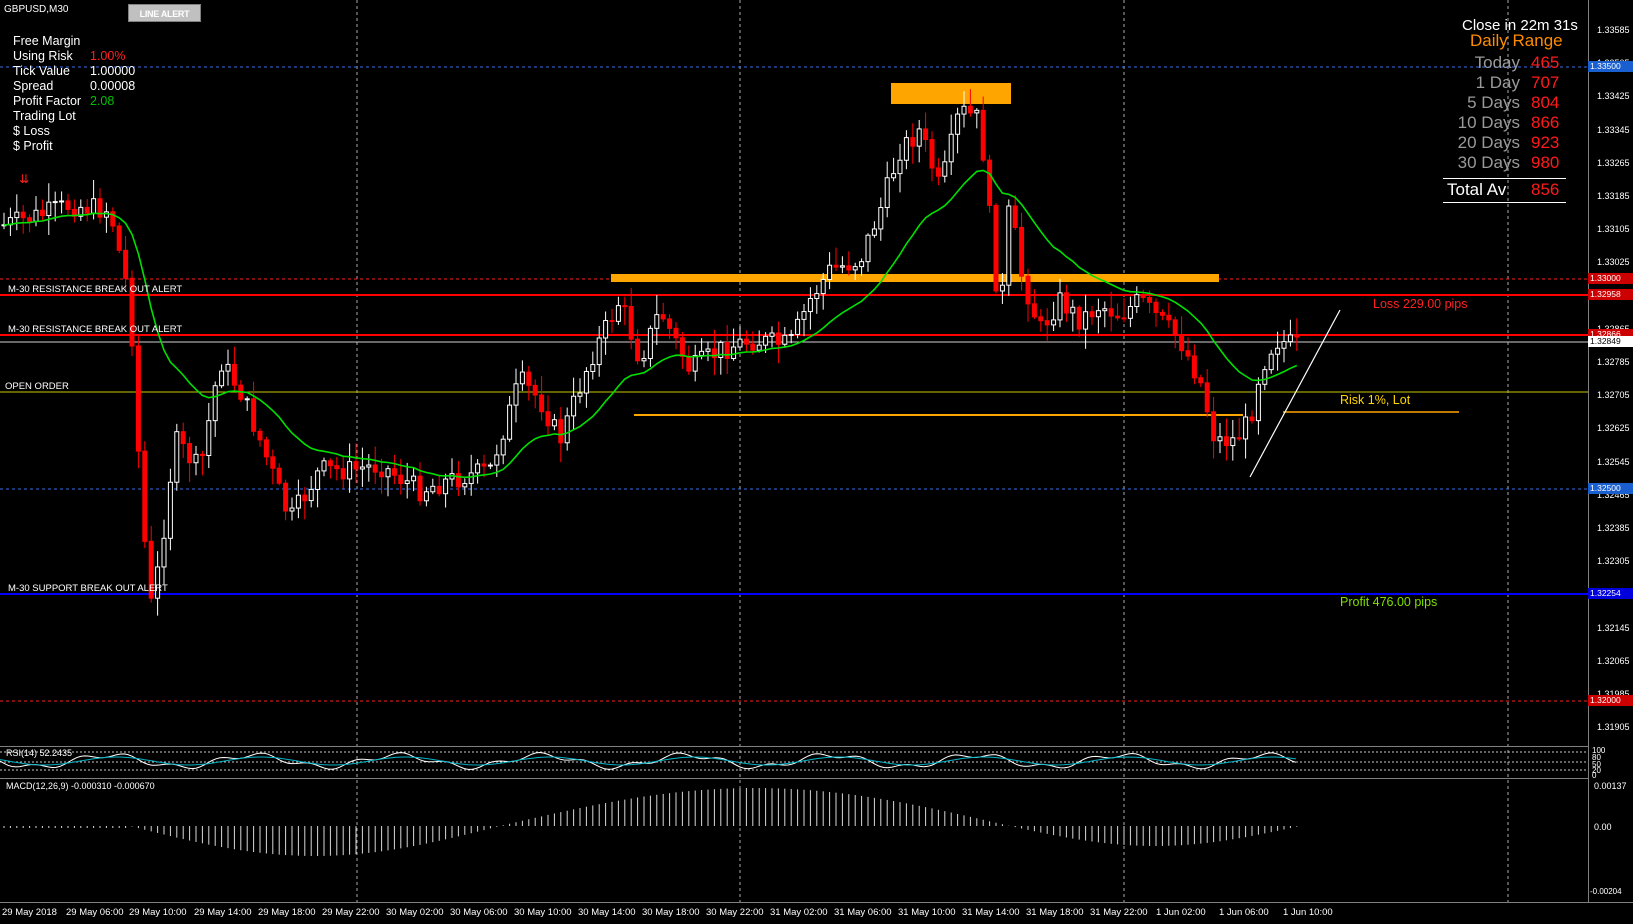  Describe the element at coordinates (1545, 62) in the screenshot. I see `range-row-value: 465` at that location.